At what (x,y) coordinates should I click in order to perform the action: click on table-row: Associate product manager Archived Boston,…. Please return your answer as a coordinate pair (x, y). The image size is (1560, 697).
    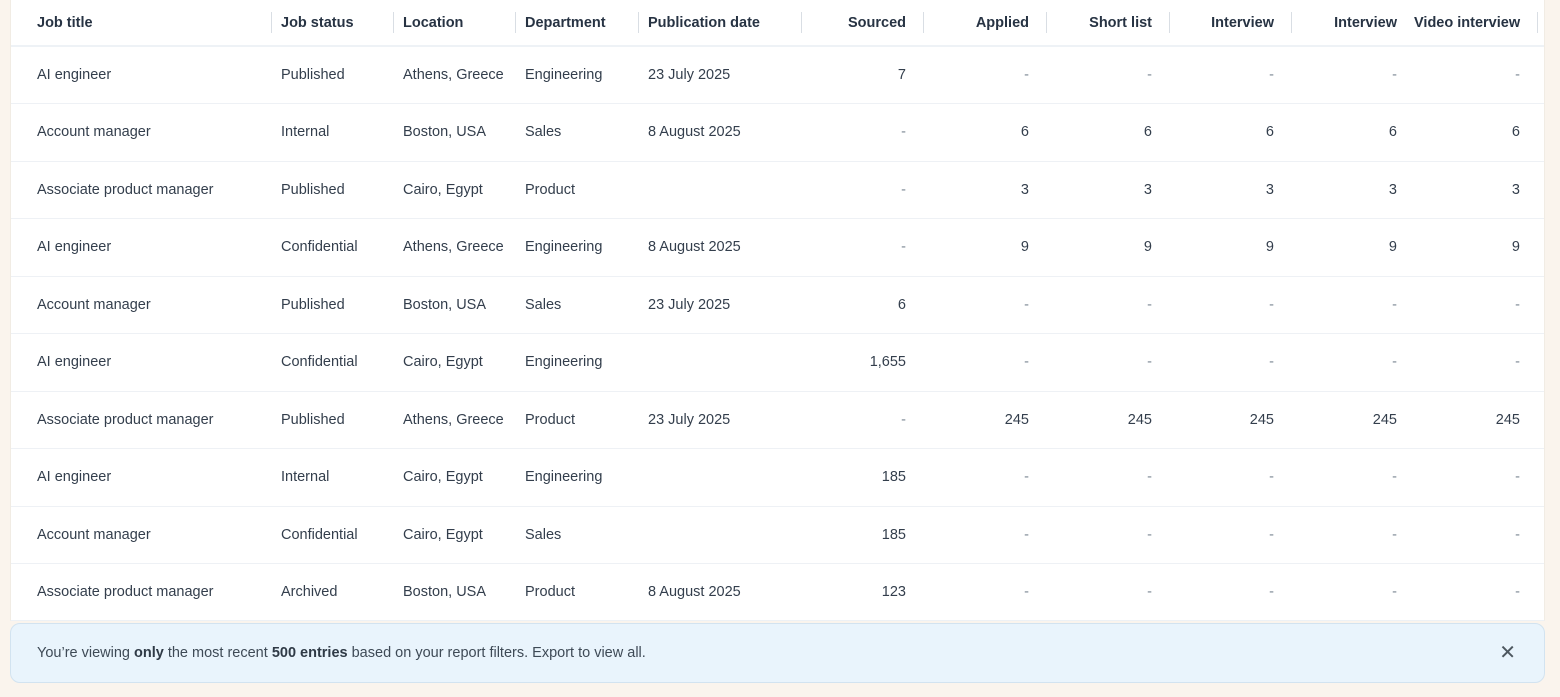
    Looking at the image, I should click on (777, 591).